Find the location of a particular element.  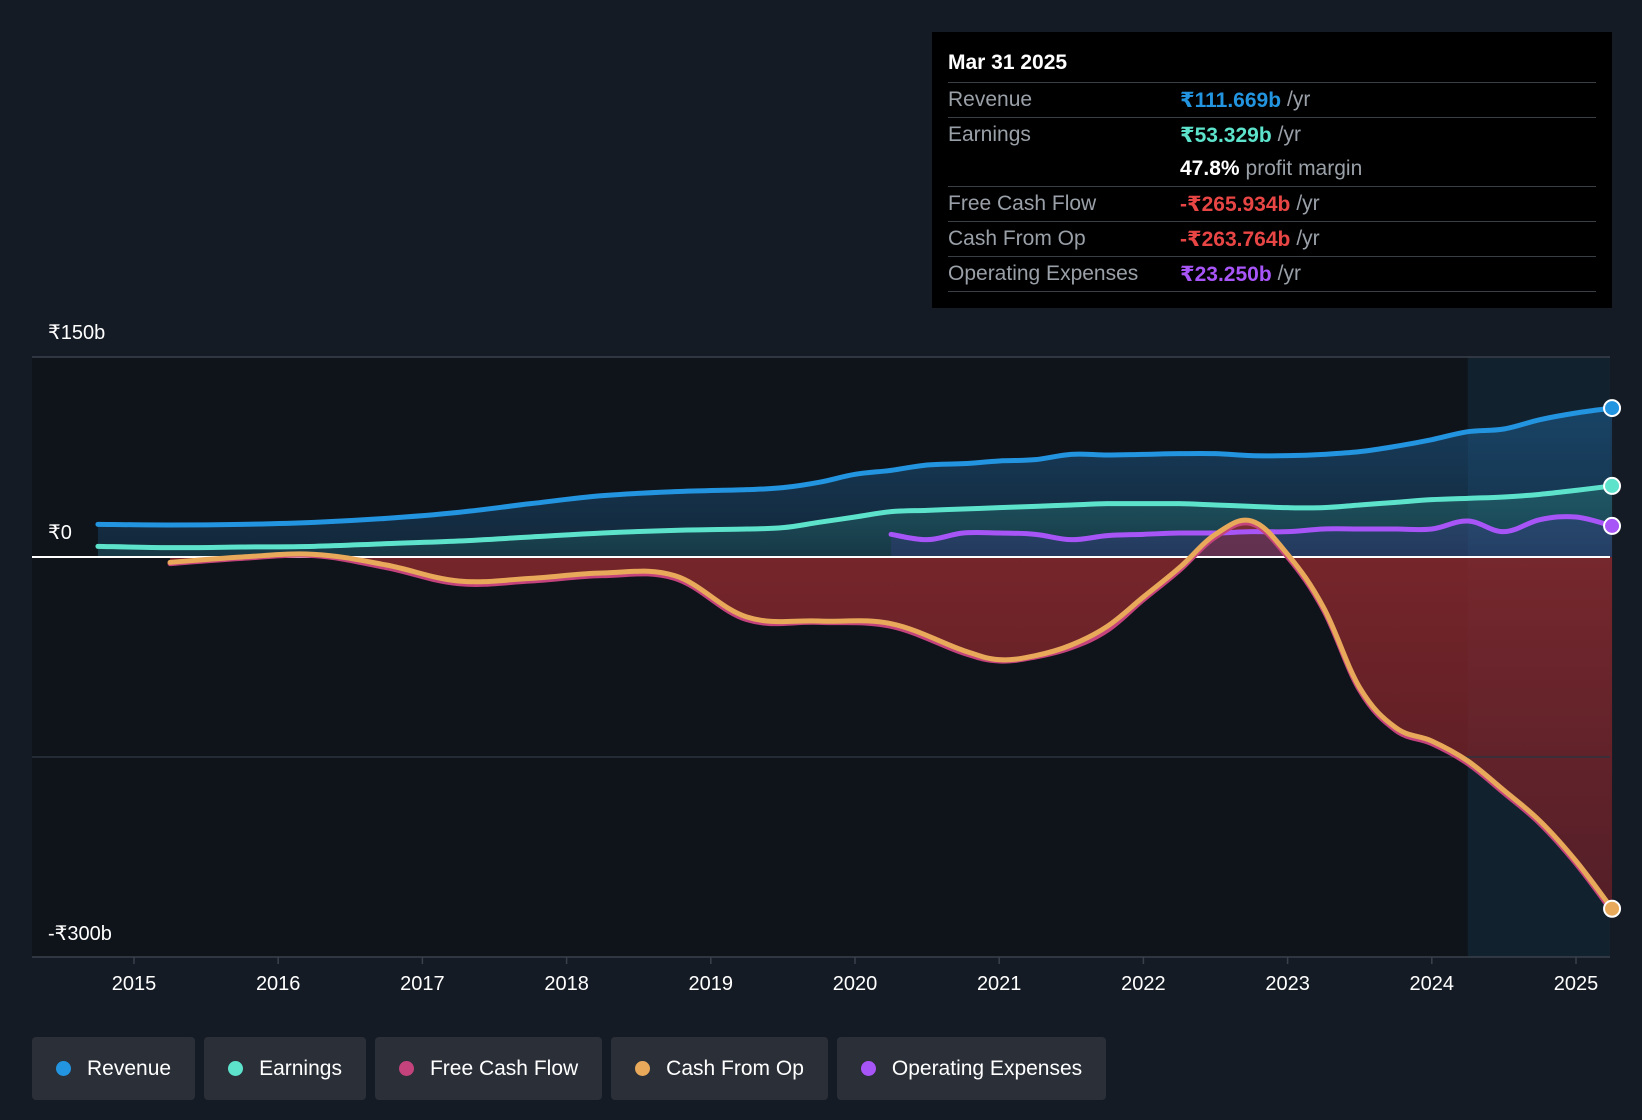

legend-label: Free Cash Flow is located at coordinates (504, 1068).